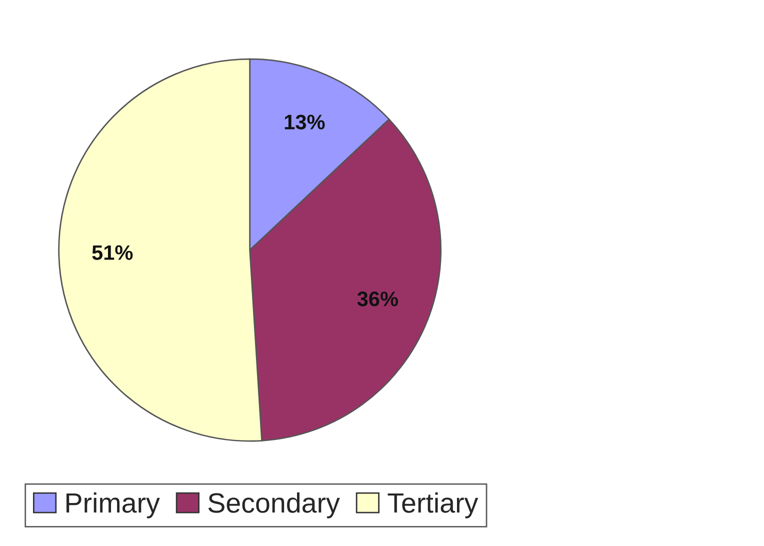  What do you see at coordinates (377, 299) in the screenshot?
I see `data-label: 36%` at bounding box center [377, 299].